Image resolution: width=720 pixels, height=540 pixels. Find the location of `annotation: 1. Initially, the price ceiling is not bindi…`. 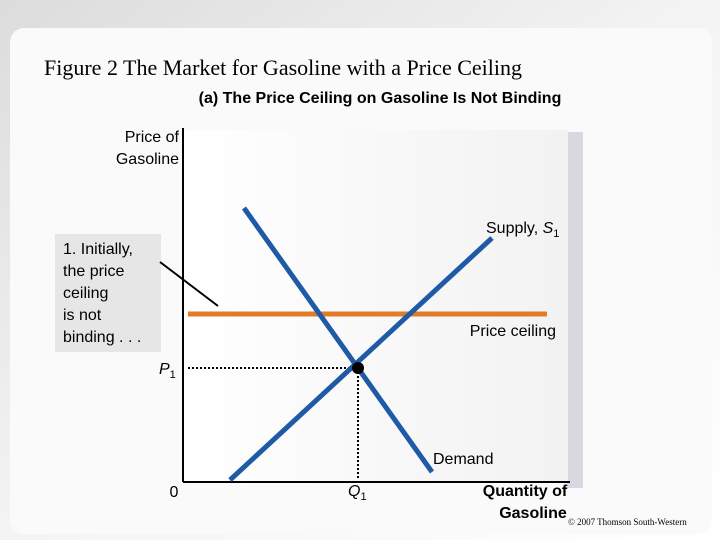

annotation: 1. Initially, the price ceiling is not bindi… is located at coordinates (102, 293).